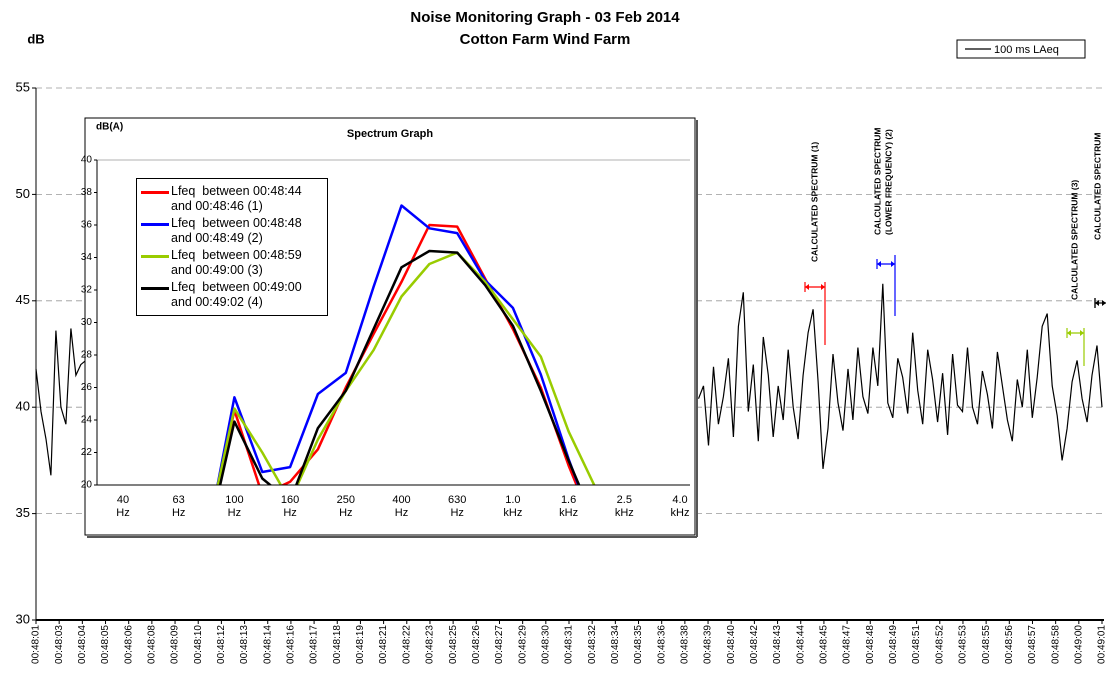 The image size is (1106, 676). What do you see at coordinates (963, 644) in the screenshot?
I see `x-tick-label: 00:48:53` at bounding box center [963, 644].